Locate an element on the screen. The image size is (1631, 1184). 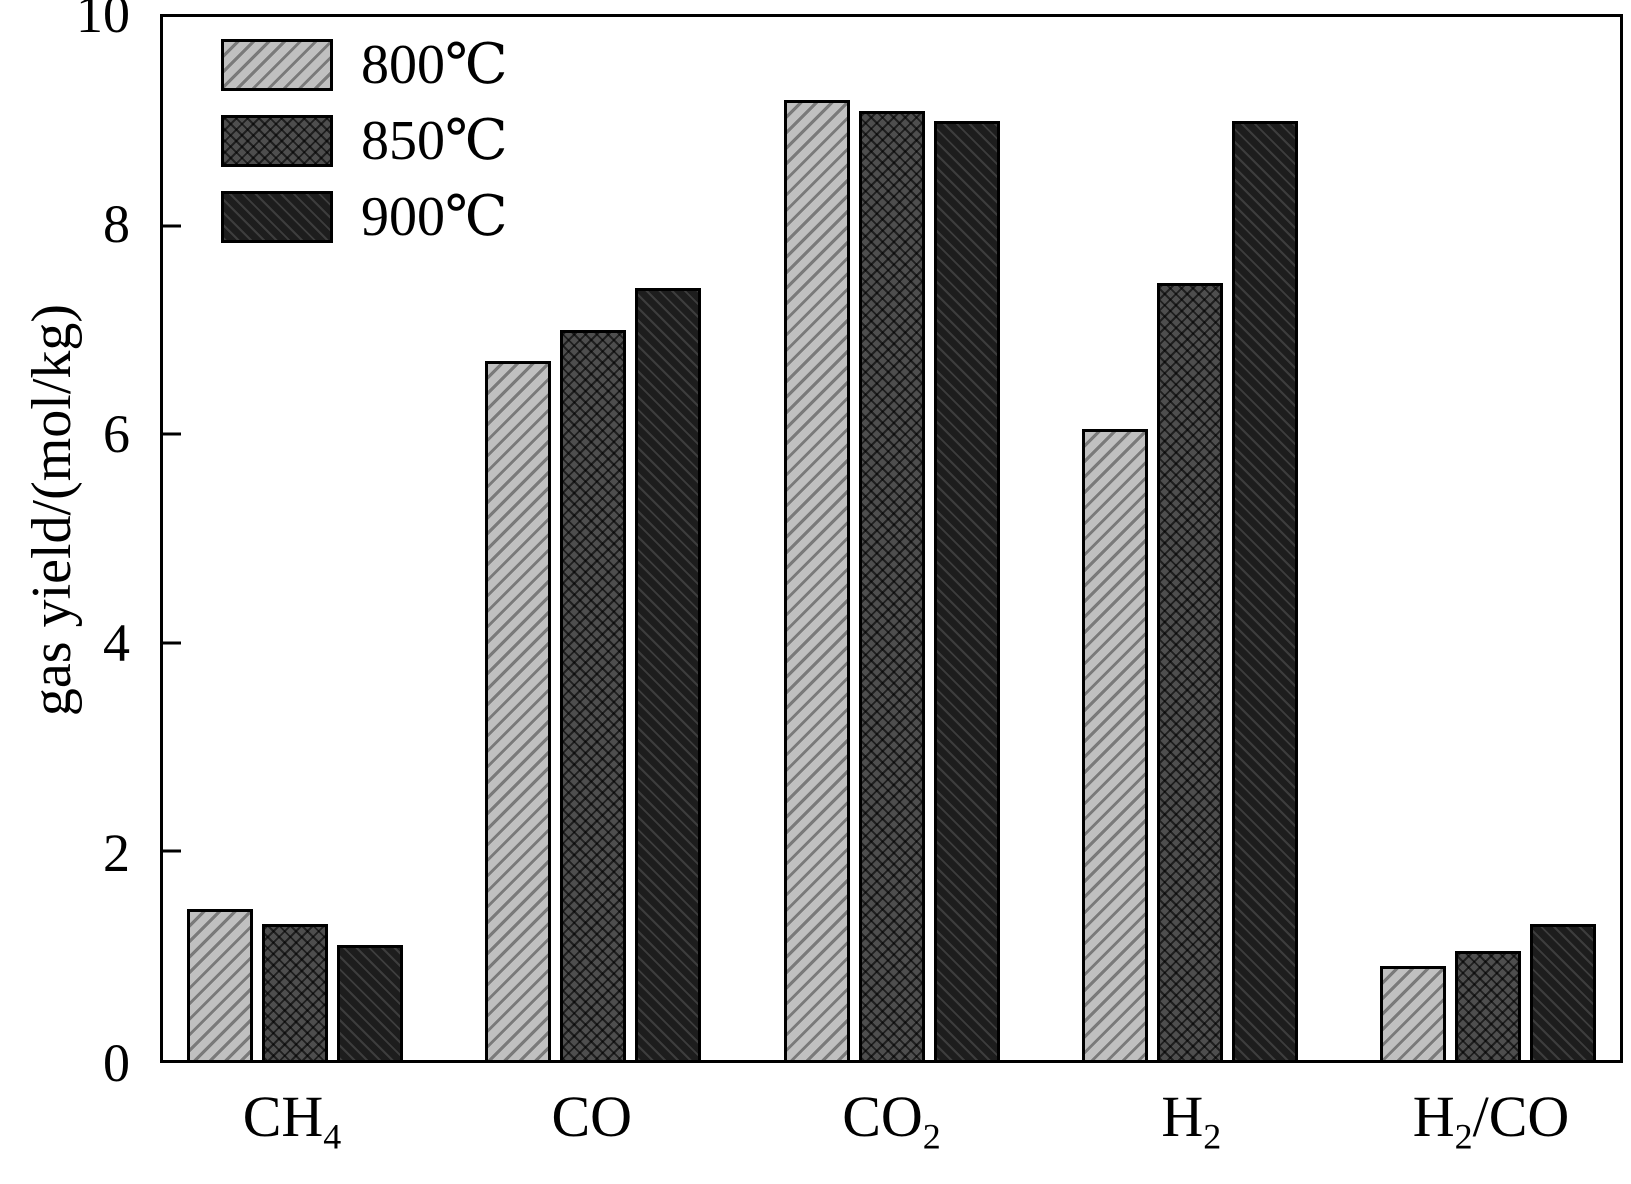
bar-h2-series2 is located at coordinates (1264, 590).